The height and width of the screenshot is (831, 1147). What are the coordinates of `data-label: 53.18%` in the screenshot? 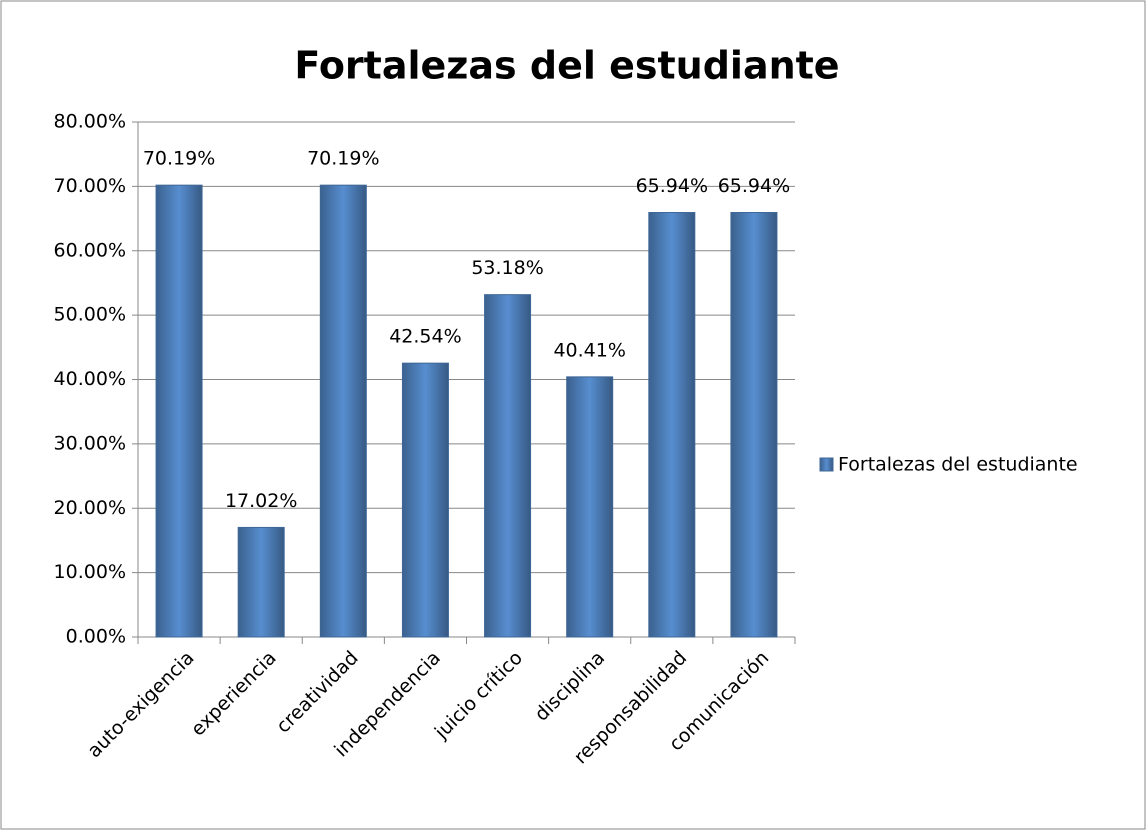 It's located at (507, 268).